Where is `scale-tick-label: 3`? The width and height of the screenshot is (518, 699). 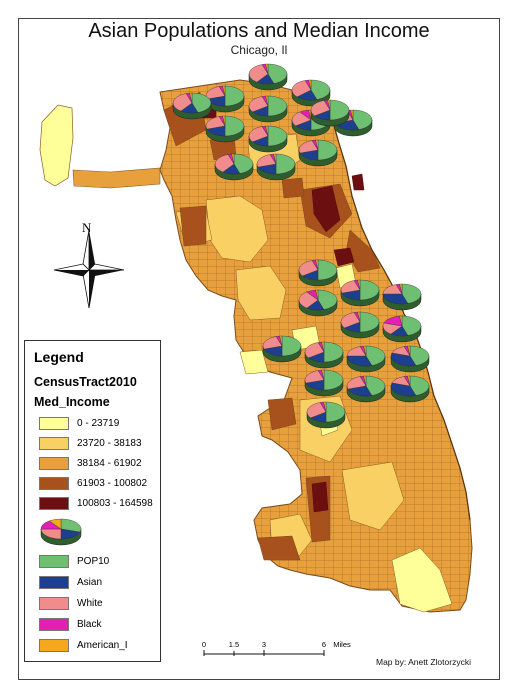 scale-tick-label: 3 is located at coordinates (264, 644).